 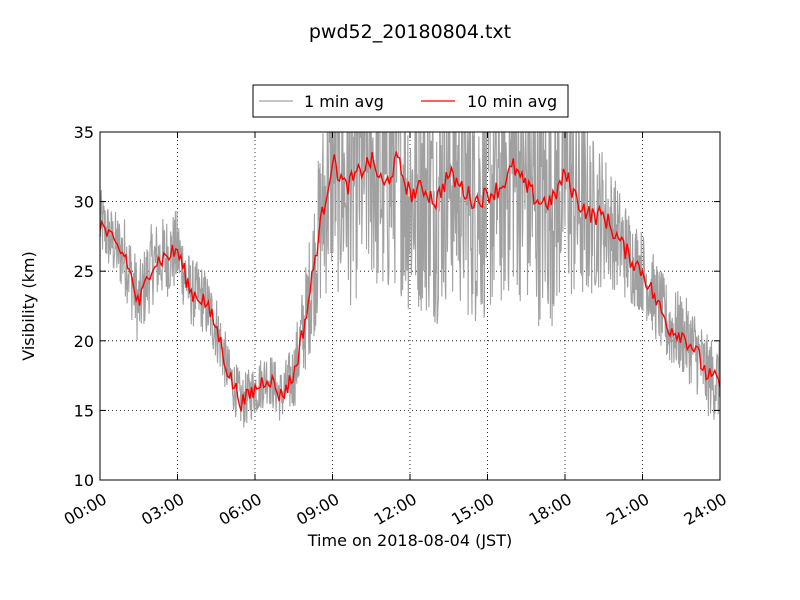 I want to click on x-axis-label: Time on 2018-08-04 (JST), so click(x=409, y=540).